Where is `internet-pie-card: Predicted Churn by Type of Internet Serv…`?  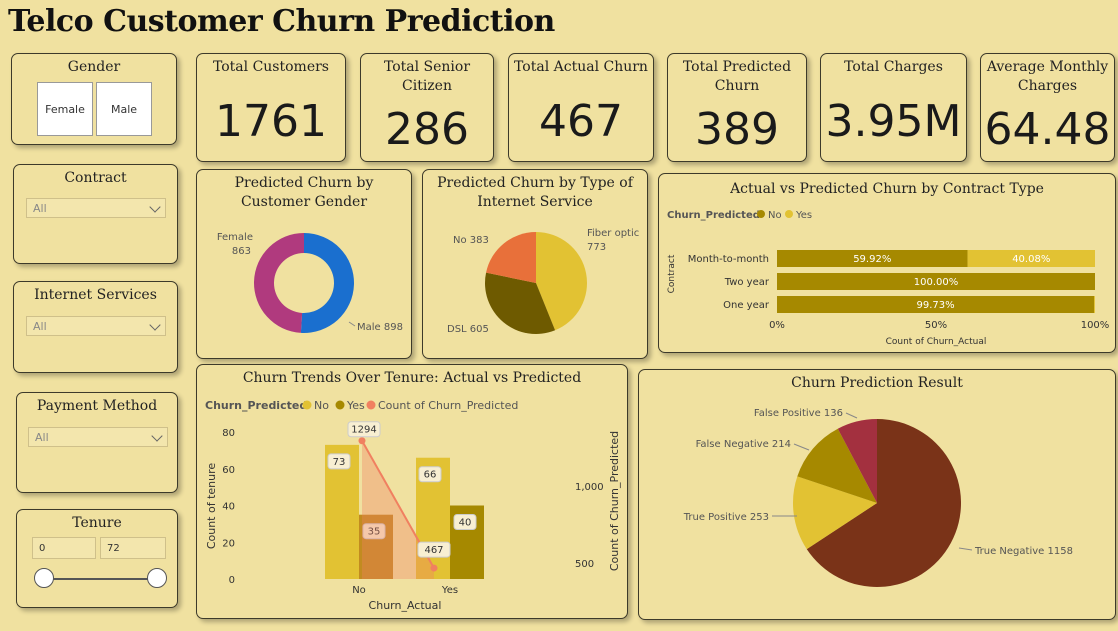 internet-pie-card: Predicted Churn by Type of Internet Serv… is located at coordinates (535, 264).